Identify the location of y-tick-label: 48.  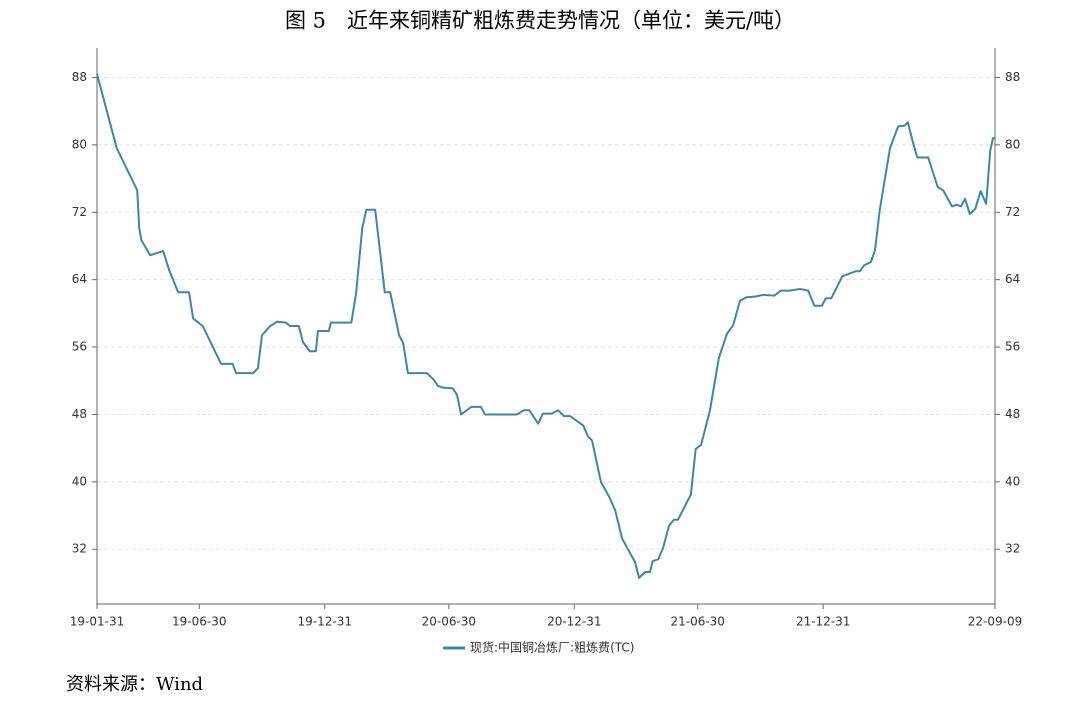
(79, 414).